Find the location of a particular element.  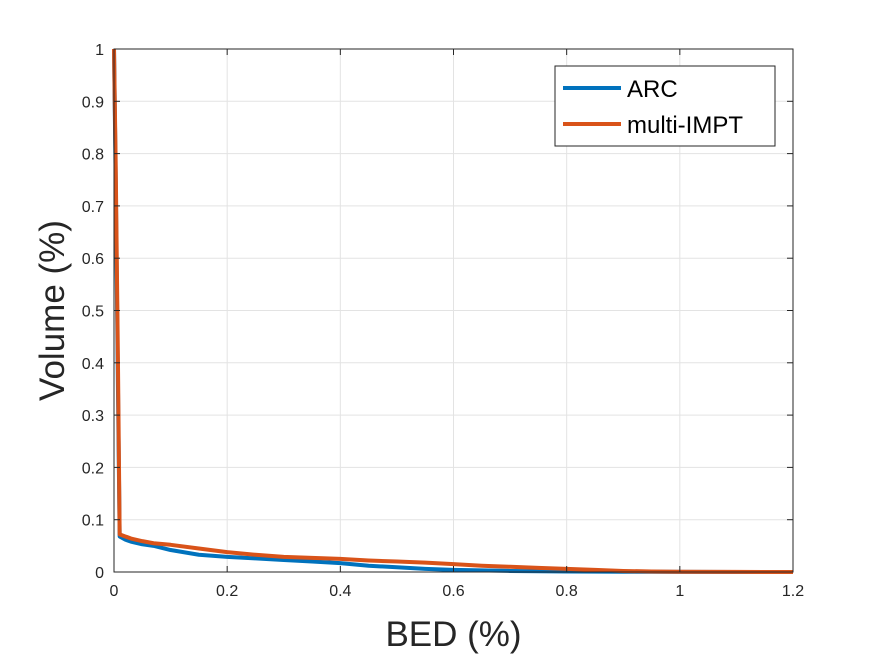

y-tick-label: 0.6 is located at coordinates (93, 259).